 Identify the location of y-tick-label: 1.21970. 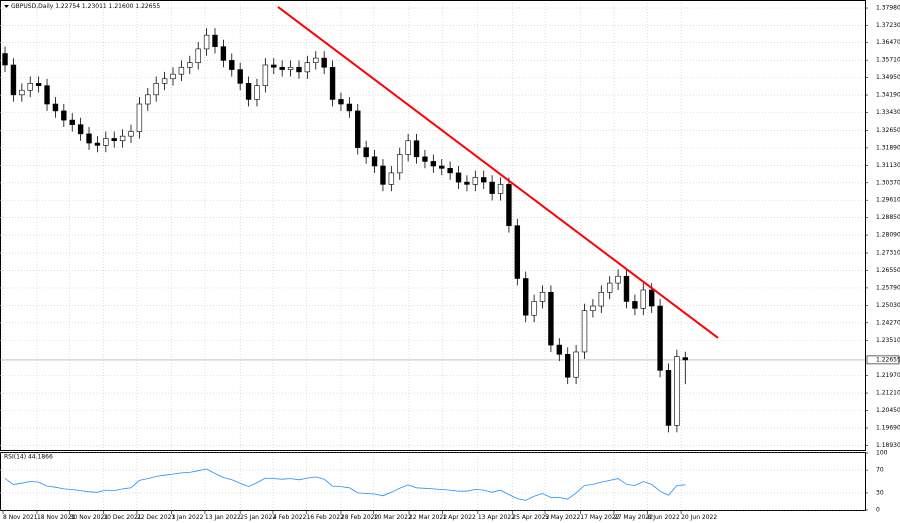
(888, 375).